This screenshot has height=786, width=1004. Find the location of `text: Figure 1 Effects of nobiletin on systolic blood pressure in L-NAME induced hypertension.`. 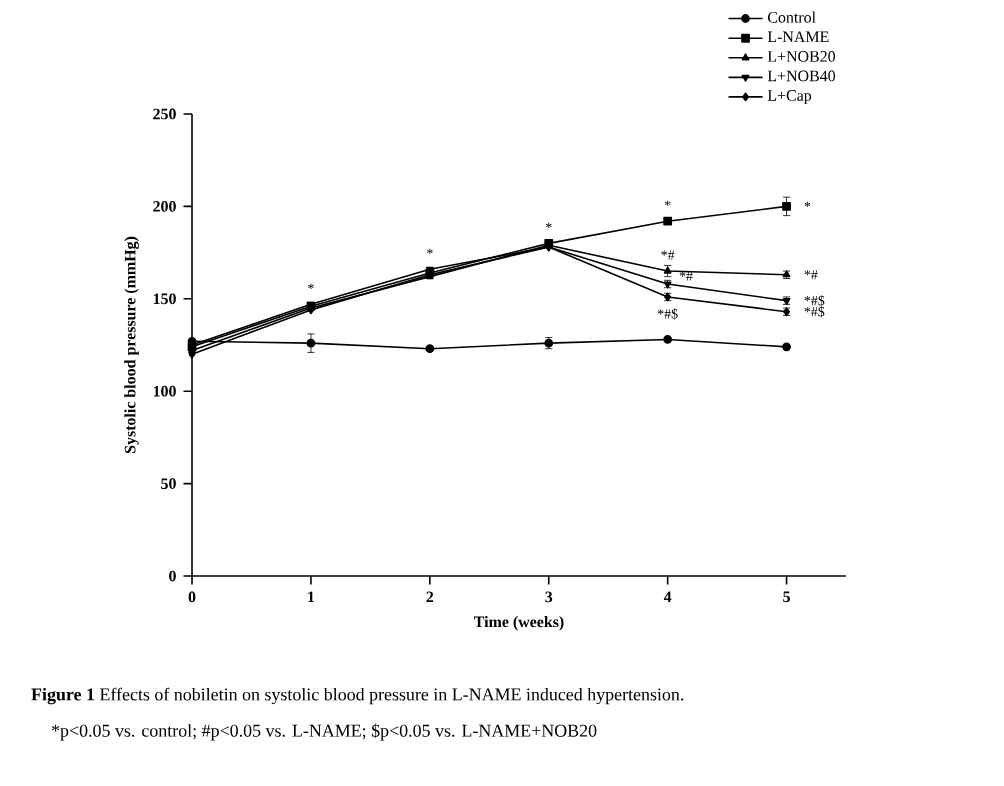

text: Figure 1 Effects of nobiletin on systolic blood pressure in L-NAME induced hypertension. is located at coordinates (357, 696).